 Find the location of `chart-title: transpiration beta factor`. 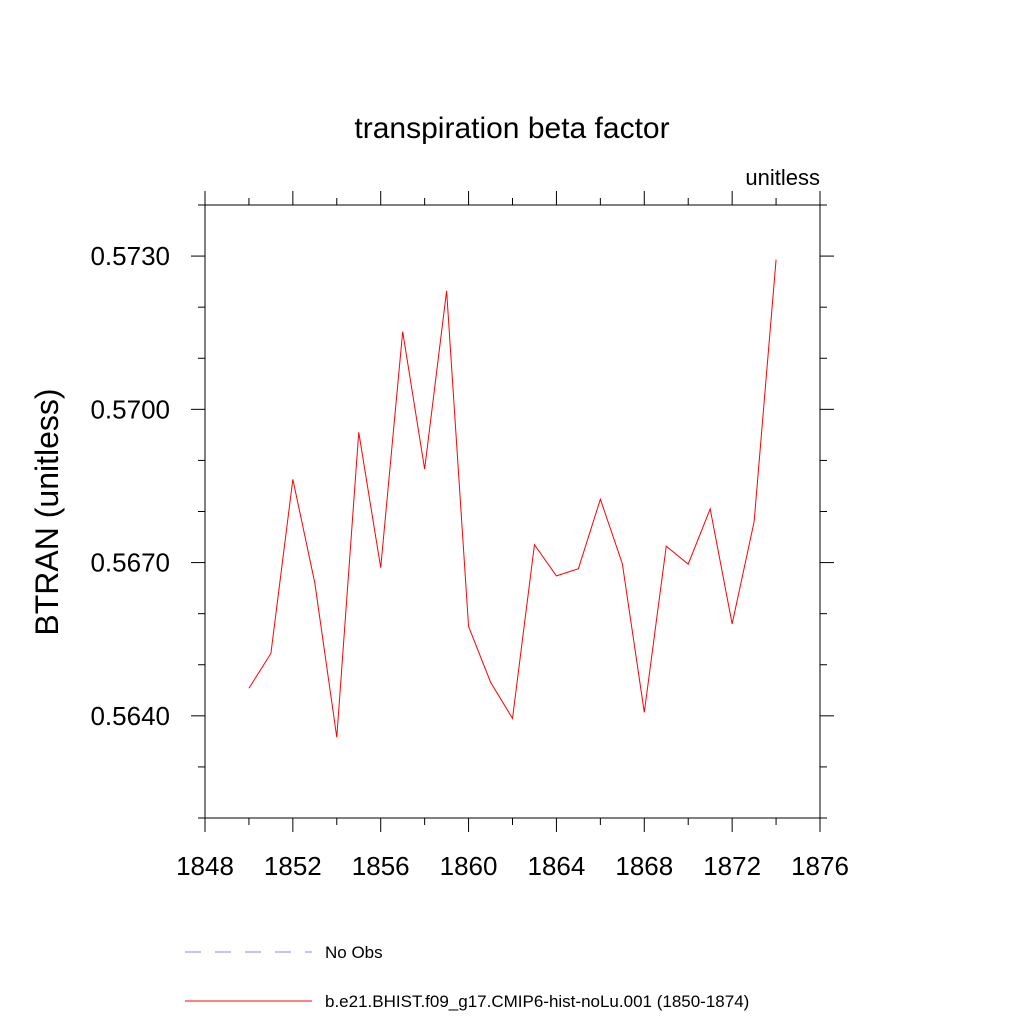

chart-title: transpiration beta factor is located at coordinates (511, 128).